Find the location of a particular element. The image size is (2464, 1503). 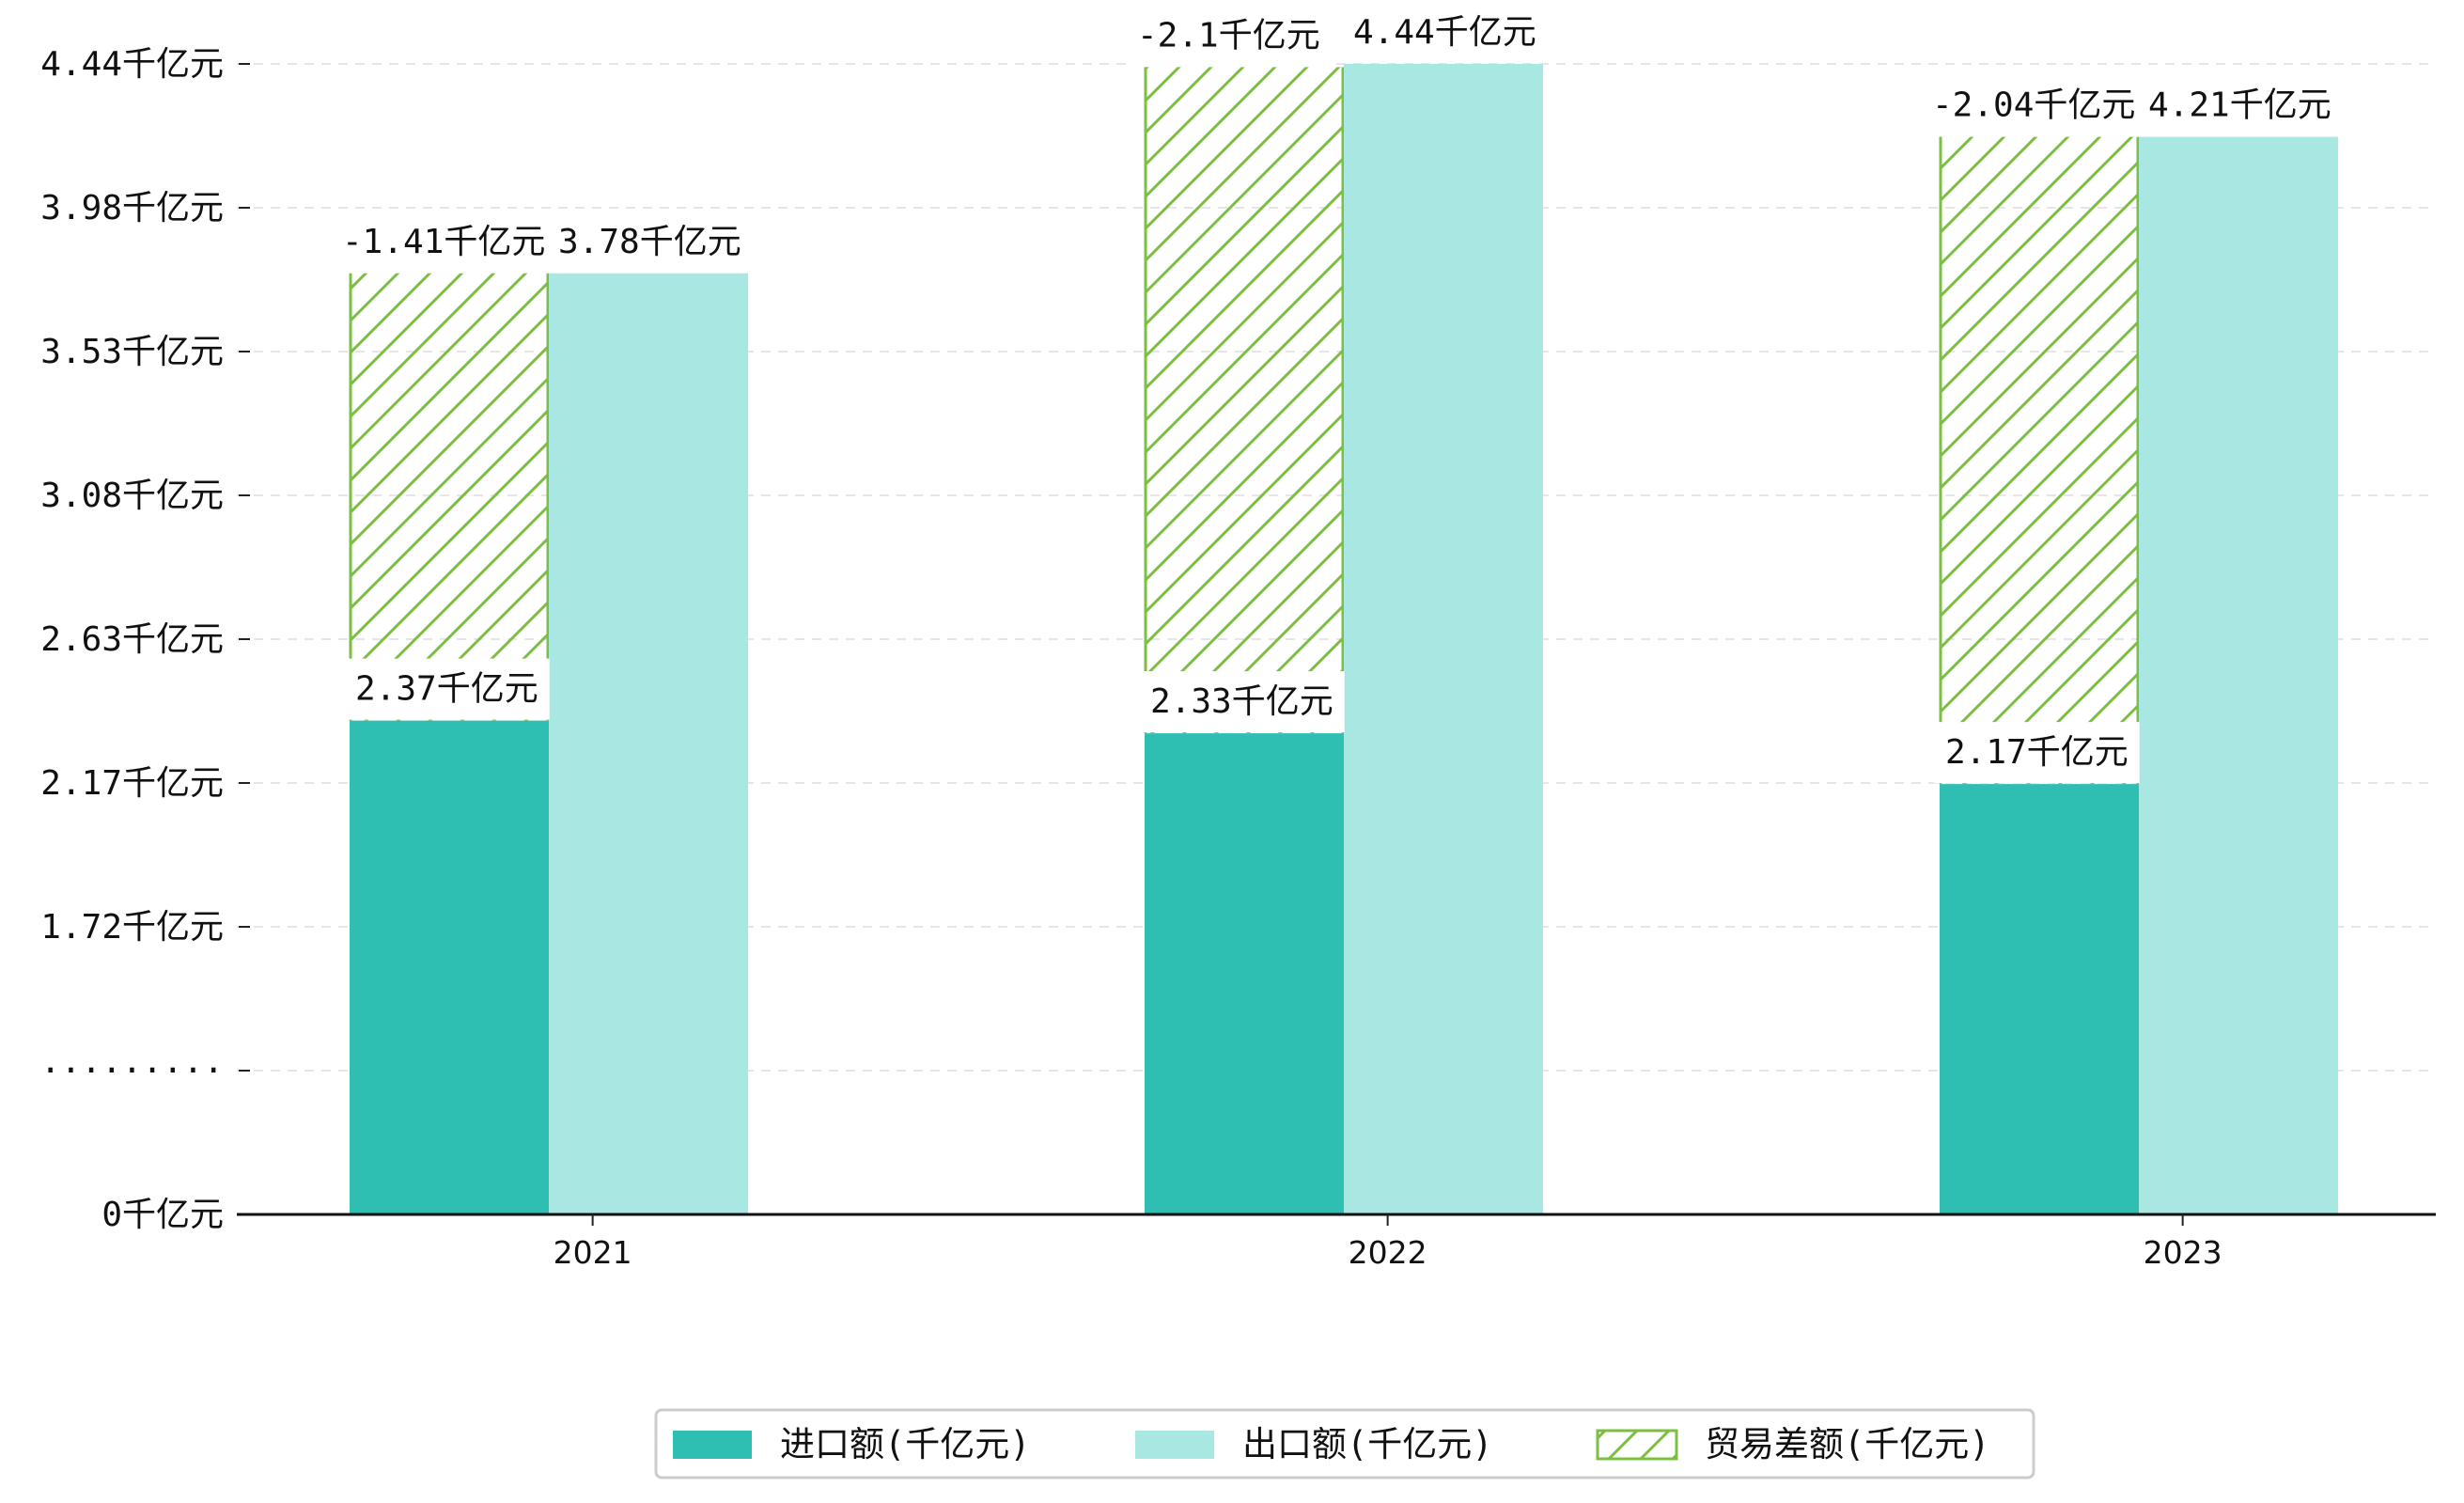

y-tick-label: 3.08千亿元 is located at coordinates (132, 496).